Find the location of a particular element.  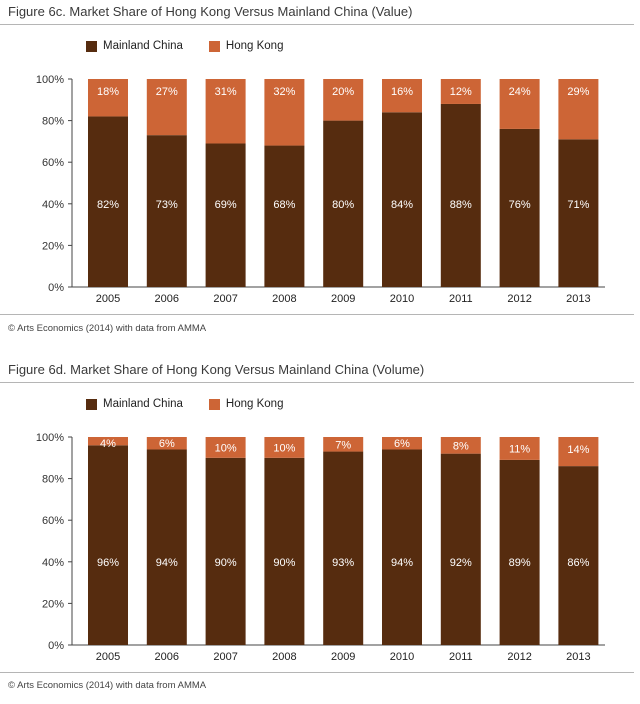

data-label-hongkong: 8% is located at coordinates (461, 446).